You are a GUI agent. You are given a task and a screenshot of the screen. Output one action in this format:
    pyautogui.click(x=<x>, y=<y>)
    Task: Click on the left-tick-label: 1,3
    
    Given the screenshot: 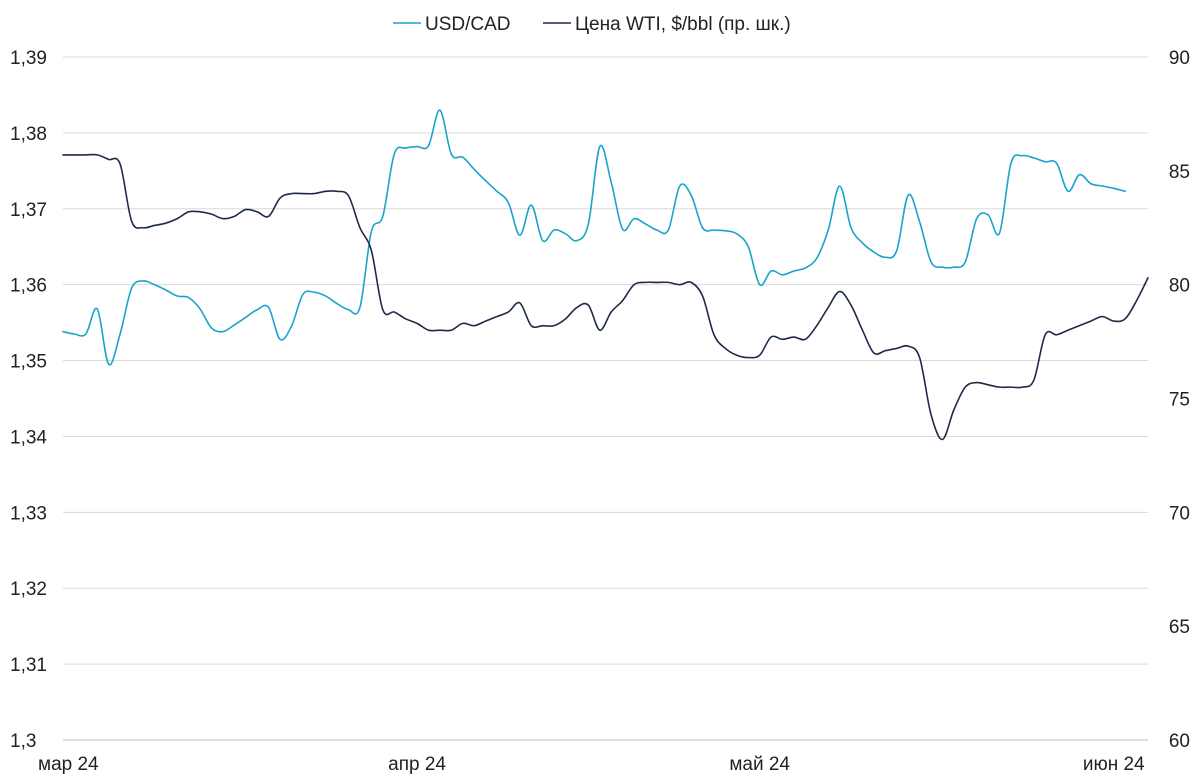 What is the action you would take?
    pyautogui.click(x=23, y=741)
    